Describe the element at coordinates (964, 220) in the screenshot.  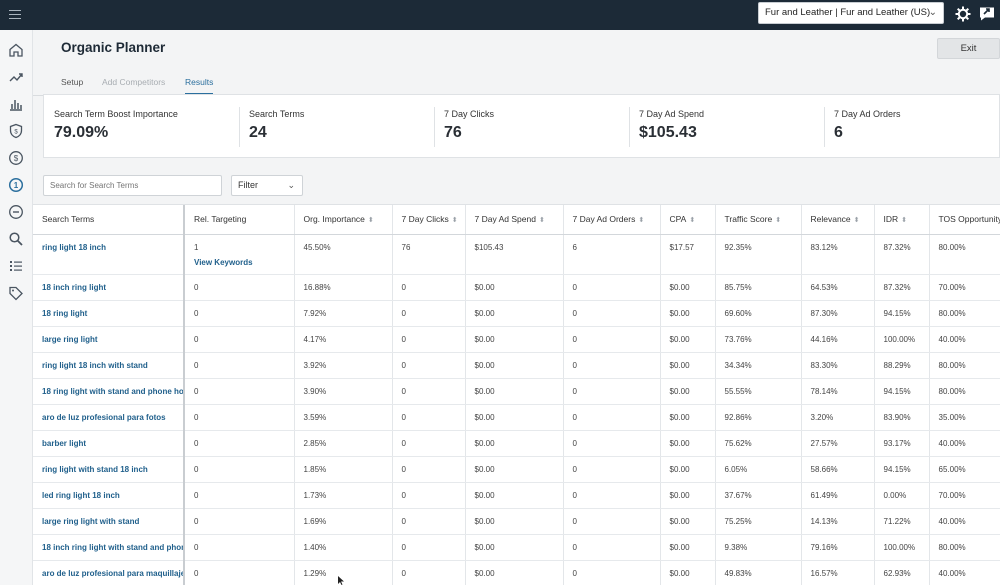
I see `column-header: TOS Opportunity⬍` at that location.